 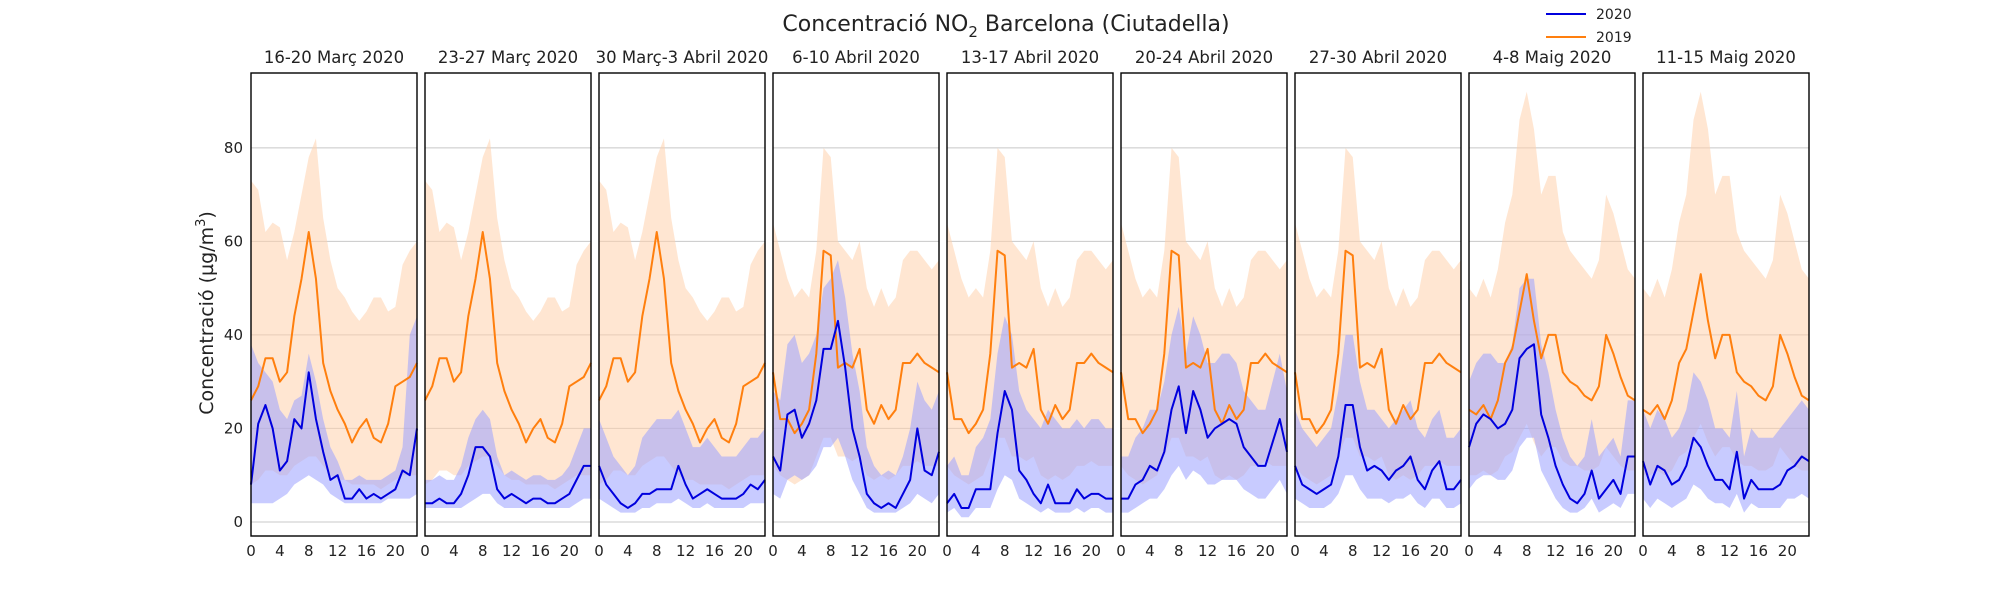 I want to click on chart-title: Concentració NO2 Barcelona (Ciutadella), so click(x=1005, y=26).